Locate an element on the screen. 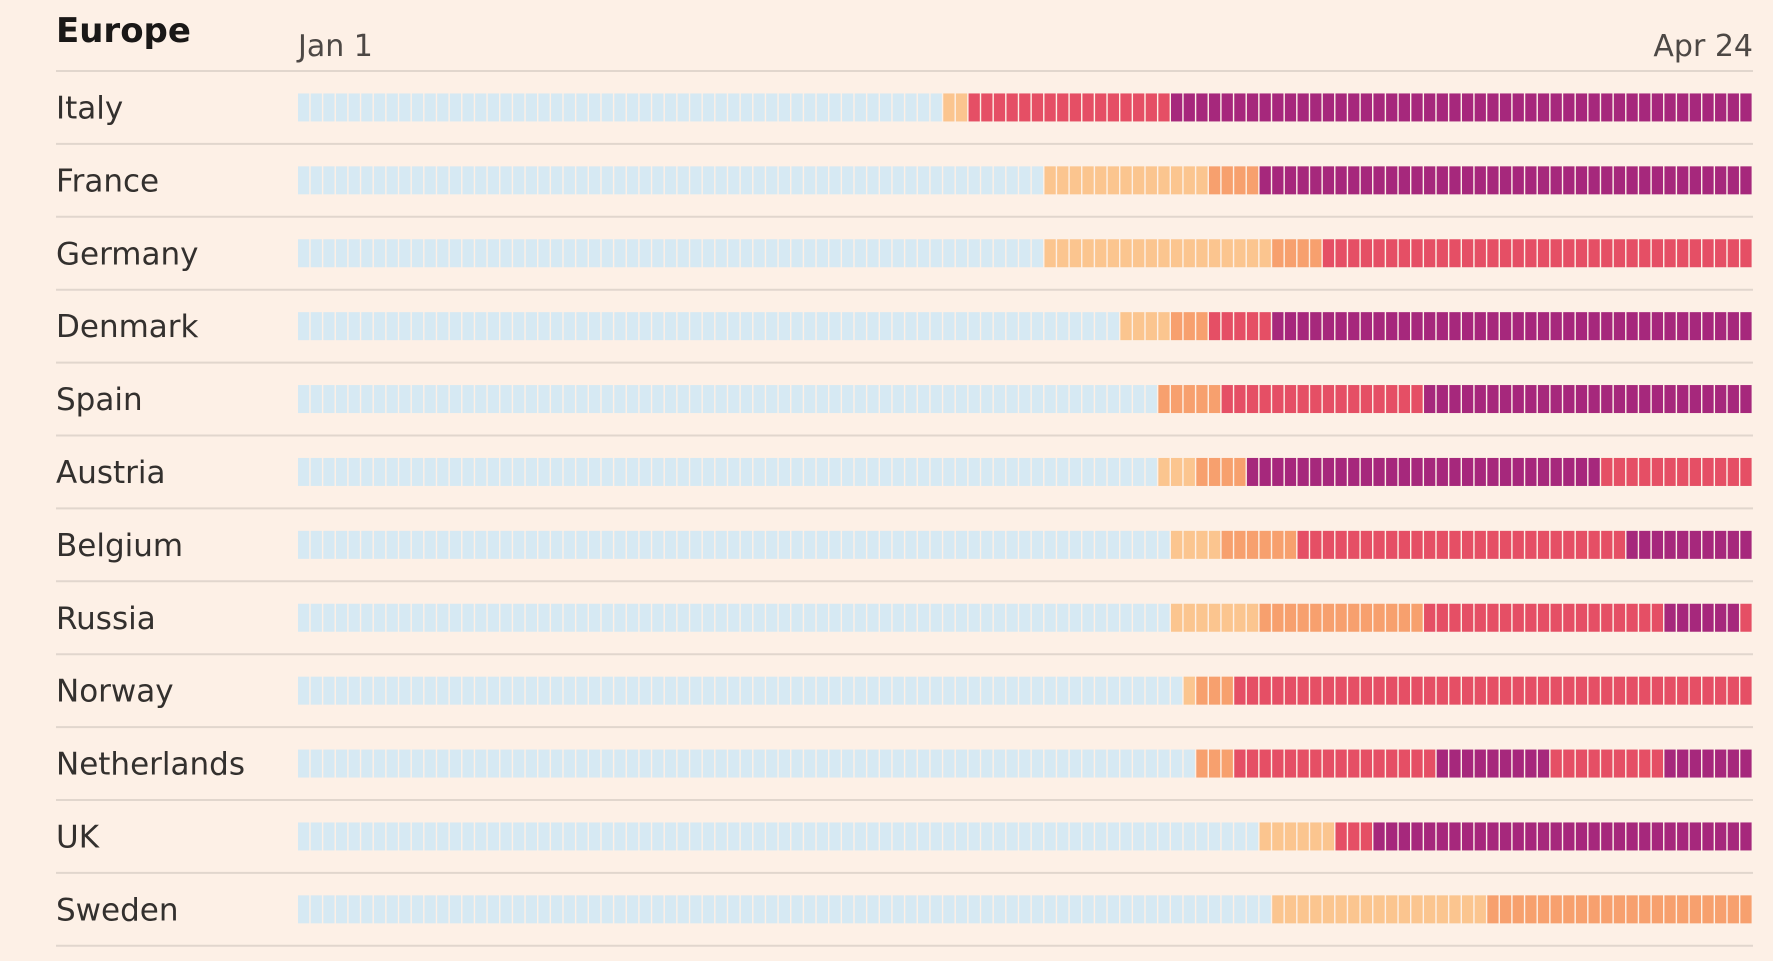 The height and width of the screenshot is (961, 1773). x-start-label: Jan 1 is located at coordinates (334, 46).